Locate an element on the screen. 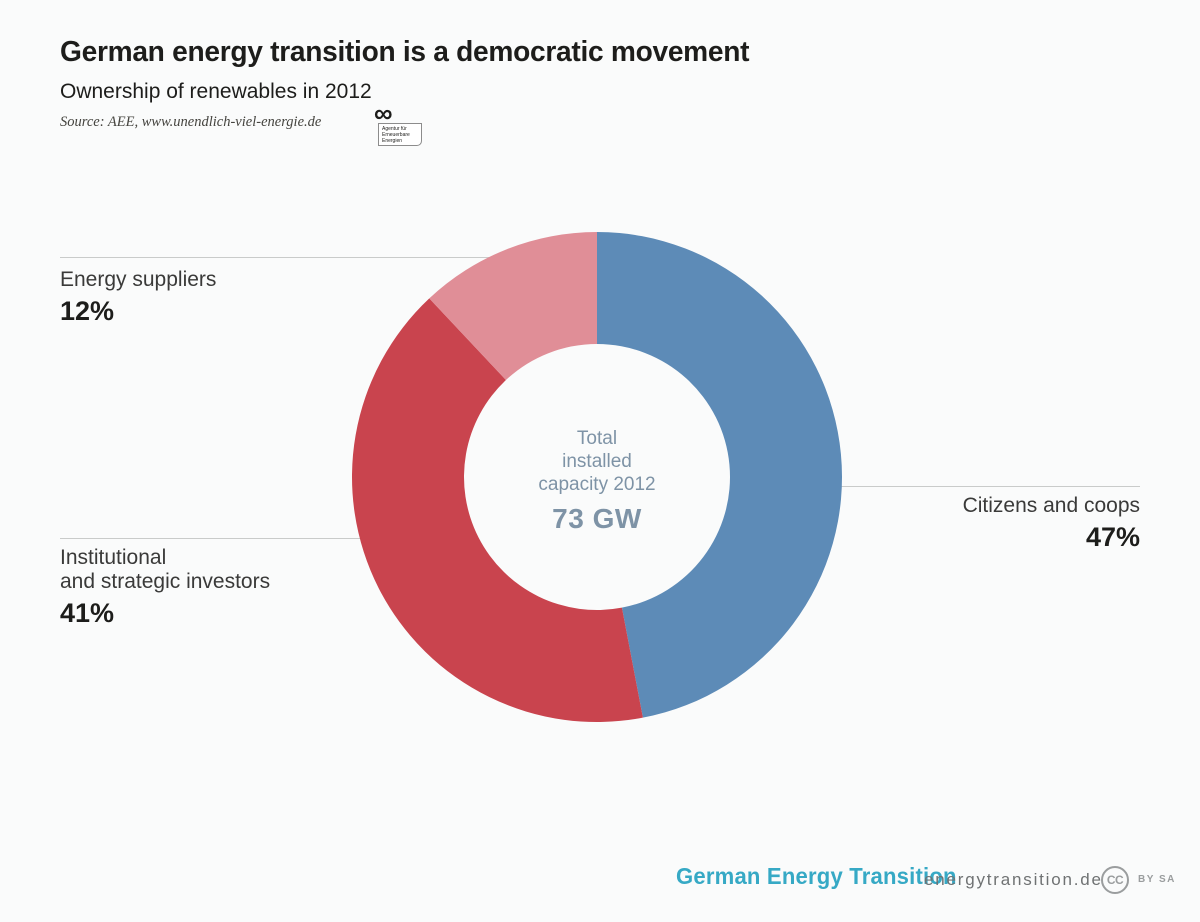 The width and height of the screenshot is (1200, 922). callout-value: 41% is located at coordinates (87, 613).